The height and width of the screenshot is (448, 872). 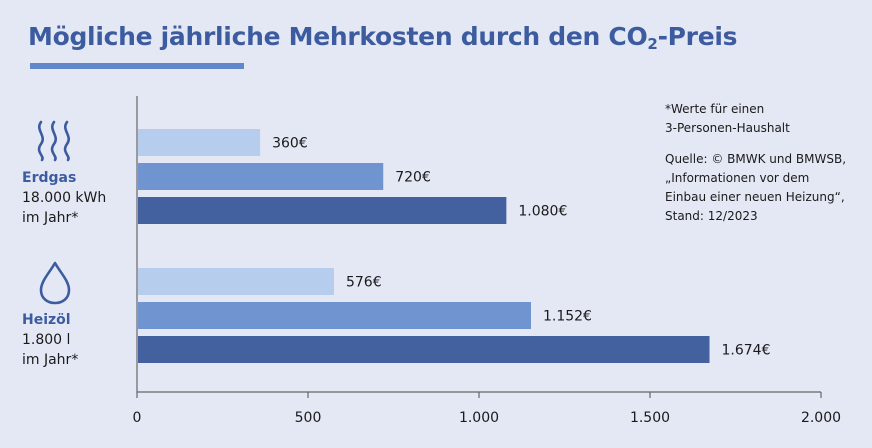 What do you see at coordinates (49, 178) in the screenshot?
I see `category-name: Erdgas` at bounding box center [49, 178].